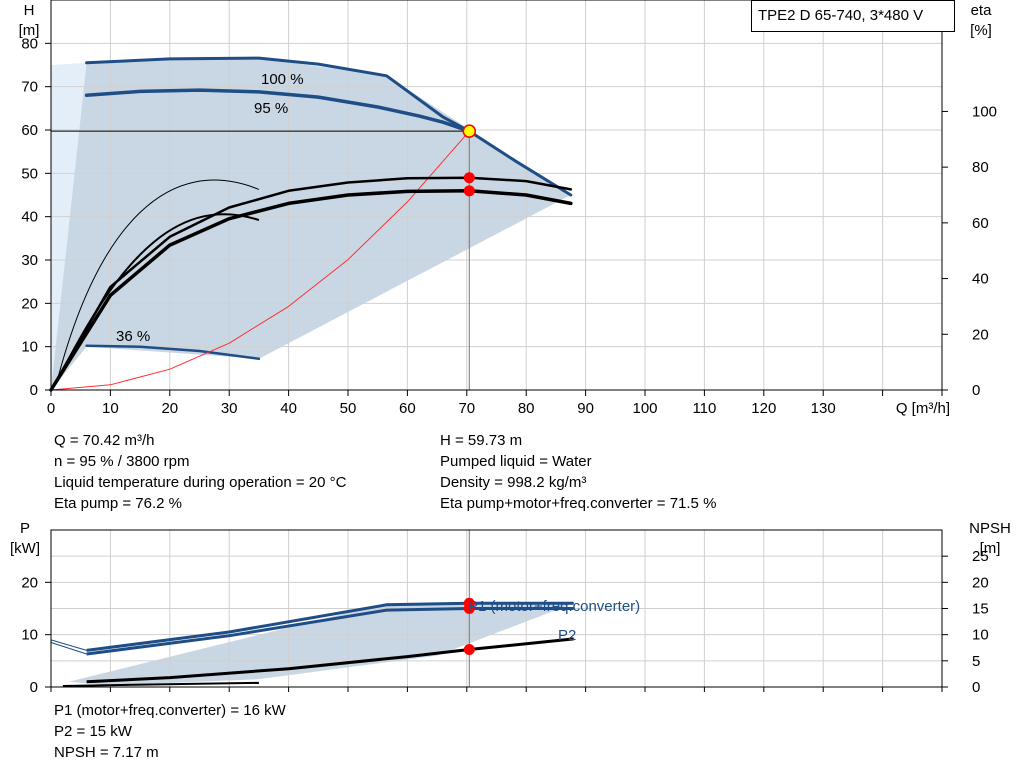 The width and height of the screenshot is (1024, 781). I want to click on eta-pump-curve, so click(311, 284).